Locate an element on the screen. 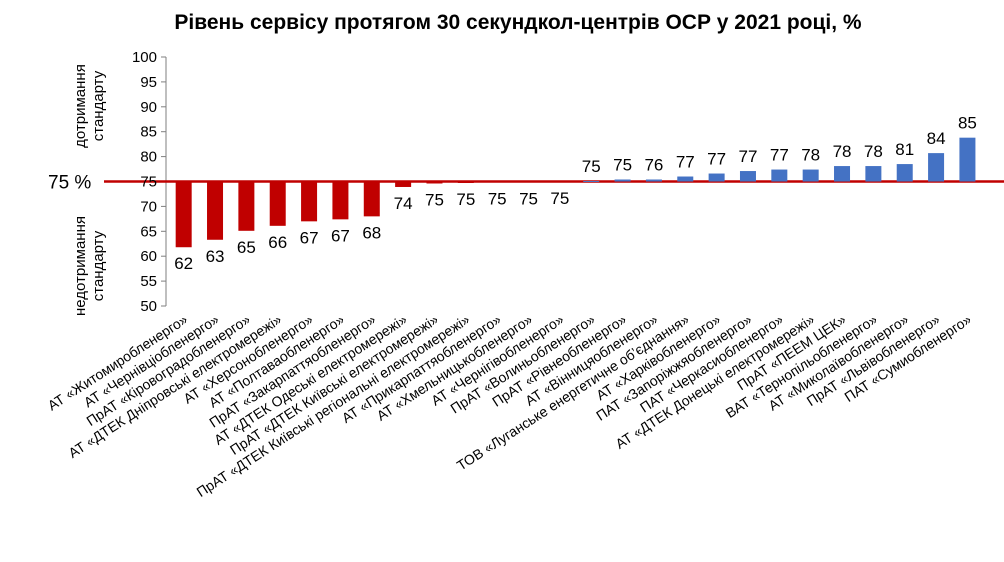  y-tick-label: 60 is located at coordinates (148, 256).